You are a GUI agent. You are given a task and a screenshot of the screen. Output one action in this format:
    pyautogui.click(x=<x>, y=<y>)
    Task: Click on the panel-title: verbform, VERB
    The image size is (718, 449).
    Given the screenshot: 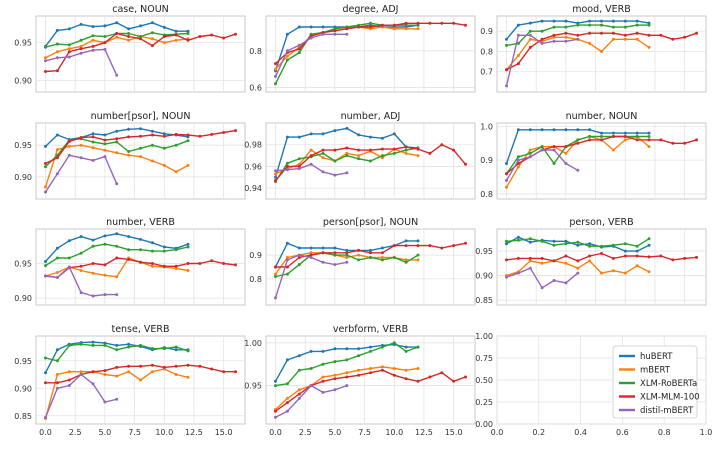 What is the action you would take?
    pyautogui.click(x=370, y=329)
    